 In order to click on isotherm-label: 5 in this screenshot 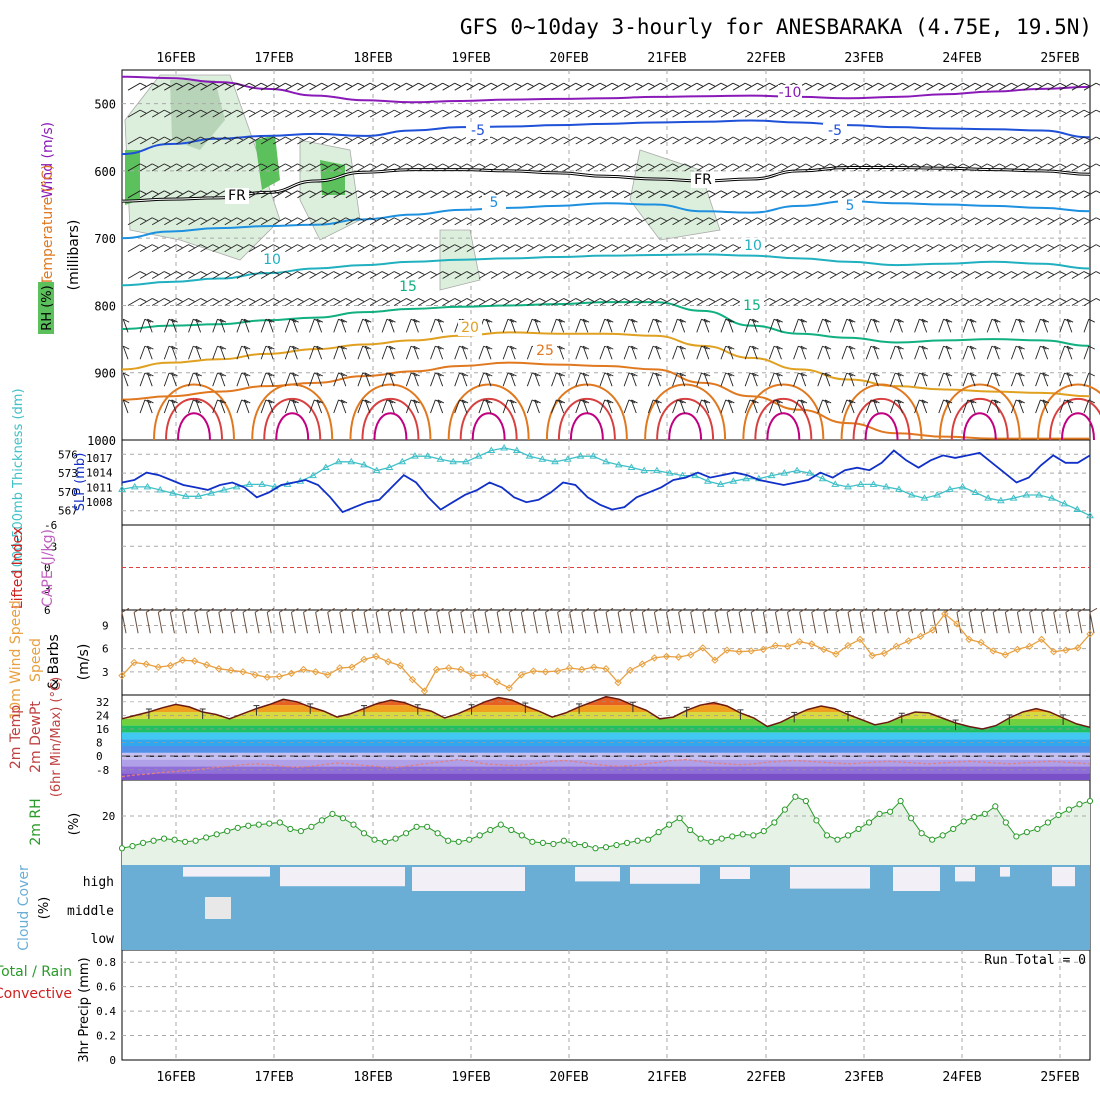, I will do `click(494, 203)`.